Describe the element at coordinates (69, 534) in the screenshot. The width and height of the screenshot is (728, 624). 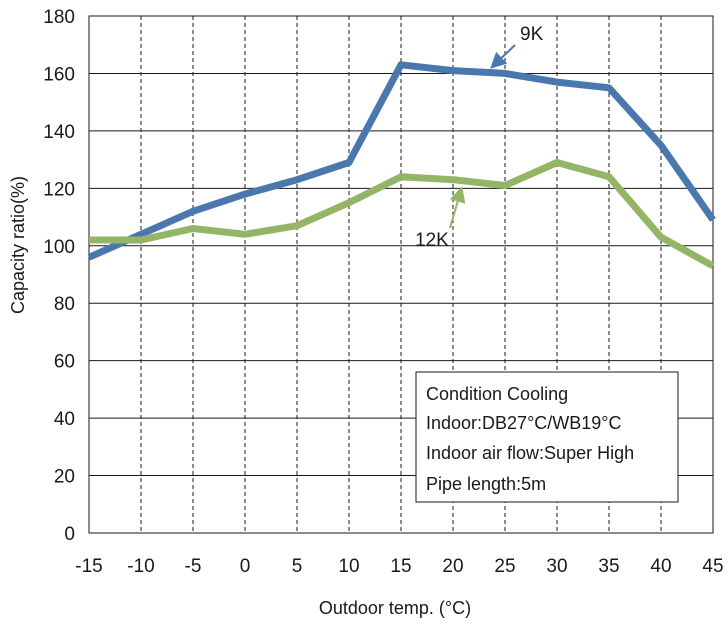
I see `y-tick-label: 0` at that location.